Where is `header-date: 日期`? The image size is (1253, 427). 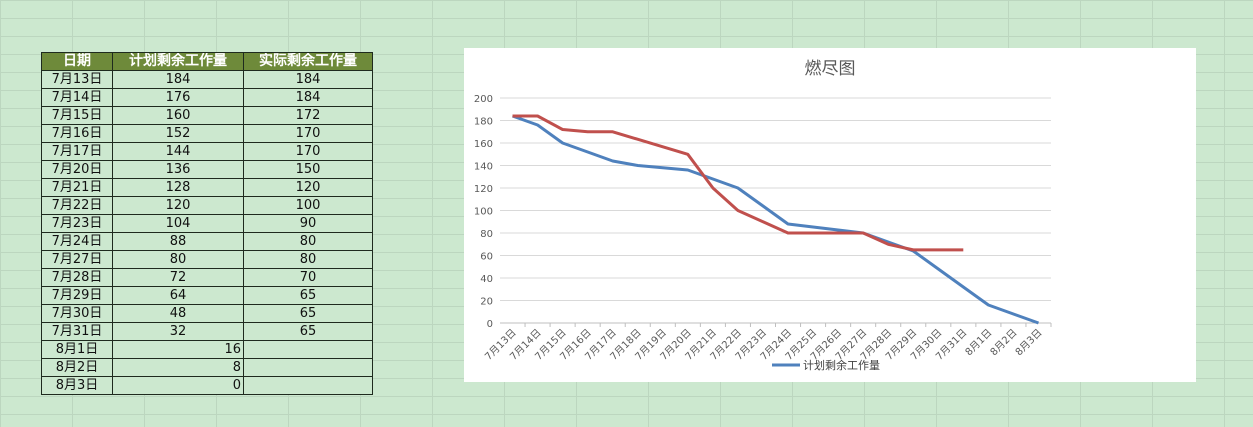 header-date: 日期 is located at coordinates (77, 61).